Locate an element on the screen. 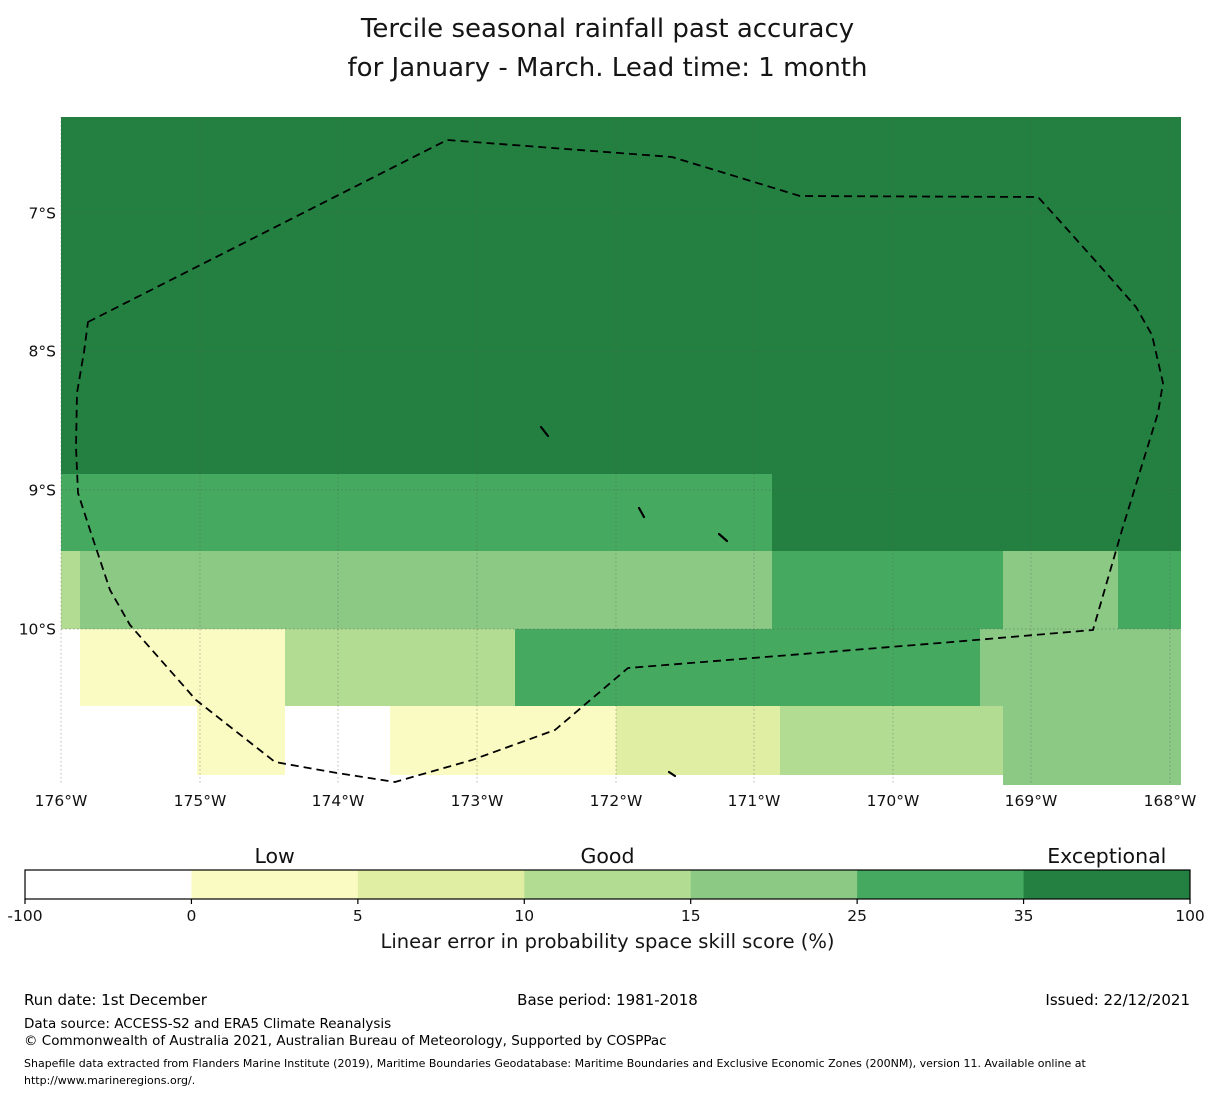 The height and width of the screenshot is (1095, 1215). issued-date-text: Issued: 22/12/2021 is located at coordinates (1117, 1000).